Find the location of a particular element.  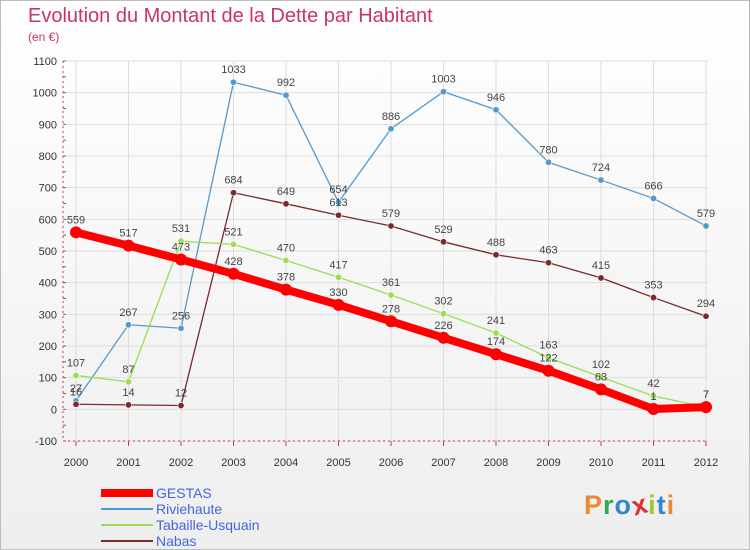

data-label: 16 is located at coordinates (76, 392).